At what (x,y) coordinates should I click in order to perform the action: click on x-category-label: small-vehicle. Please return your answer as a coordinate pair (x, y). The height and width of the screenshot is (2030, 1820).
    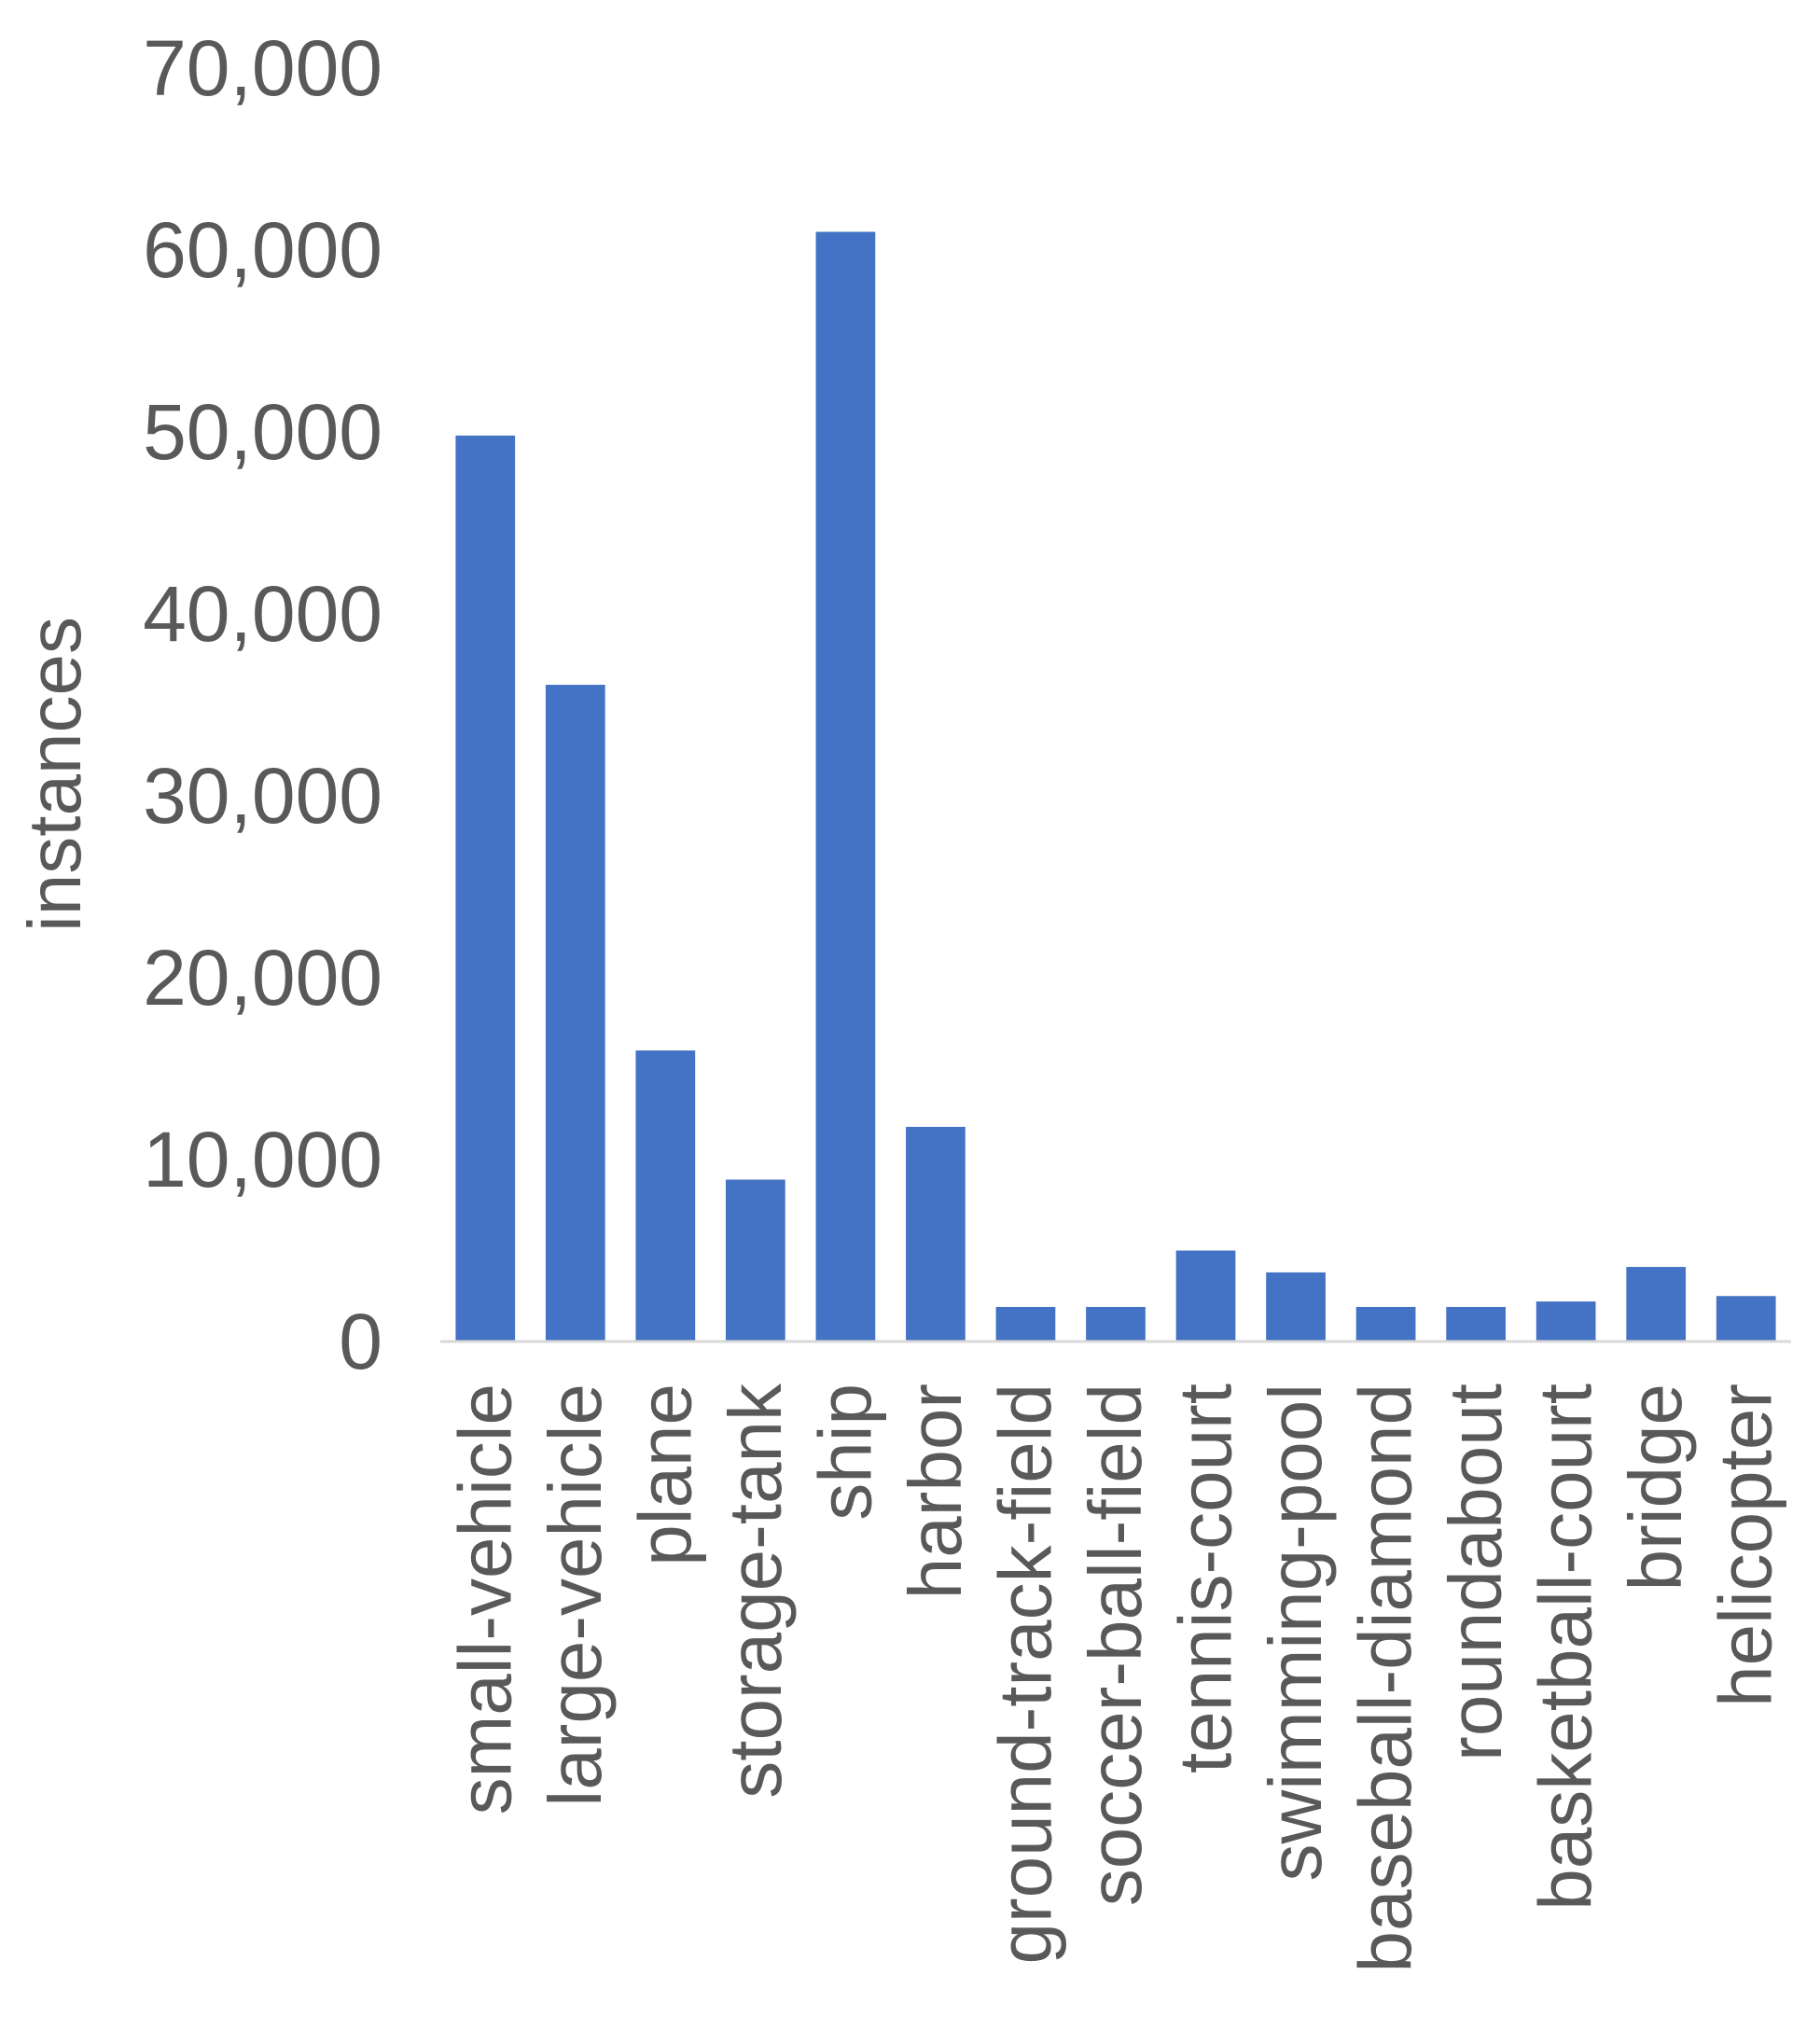
    Looking at the image, I should click on (484, 1598).